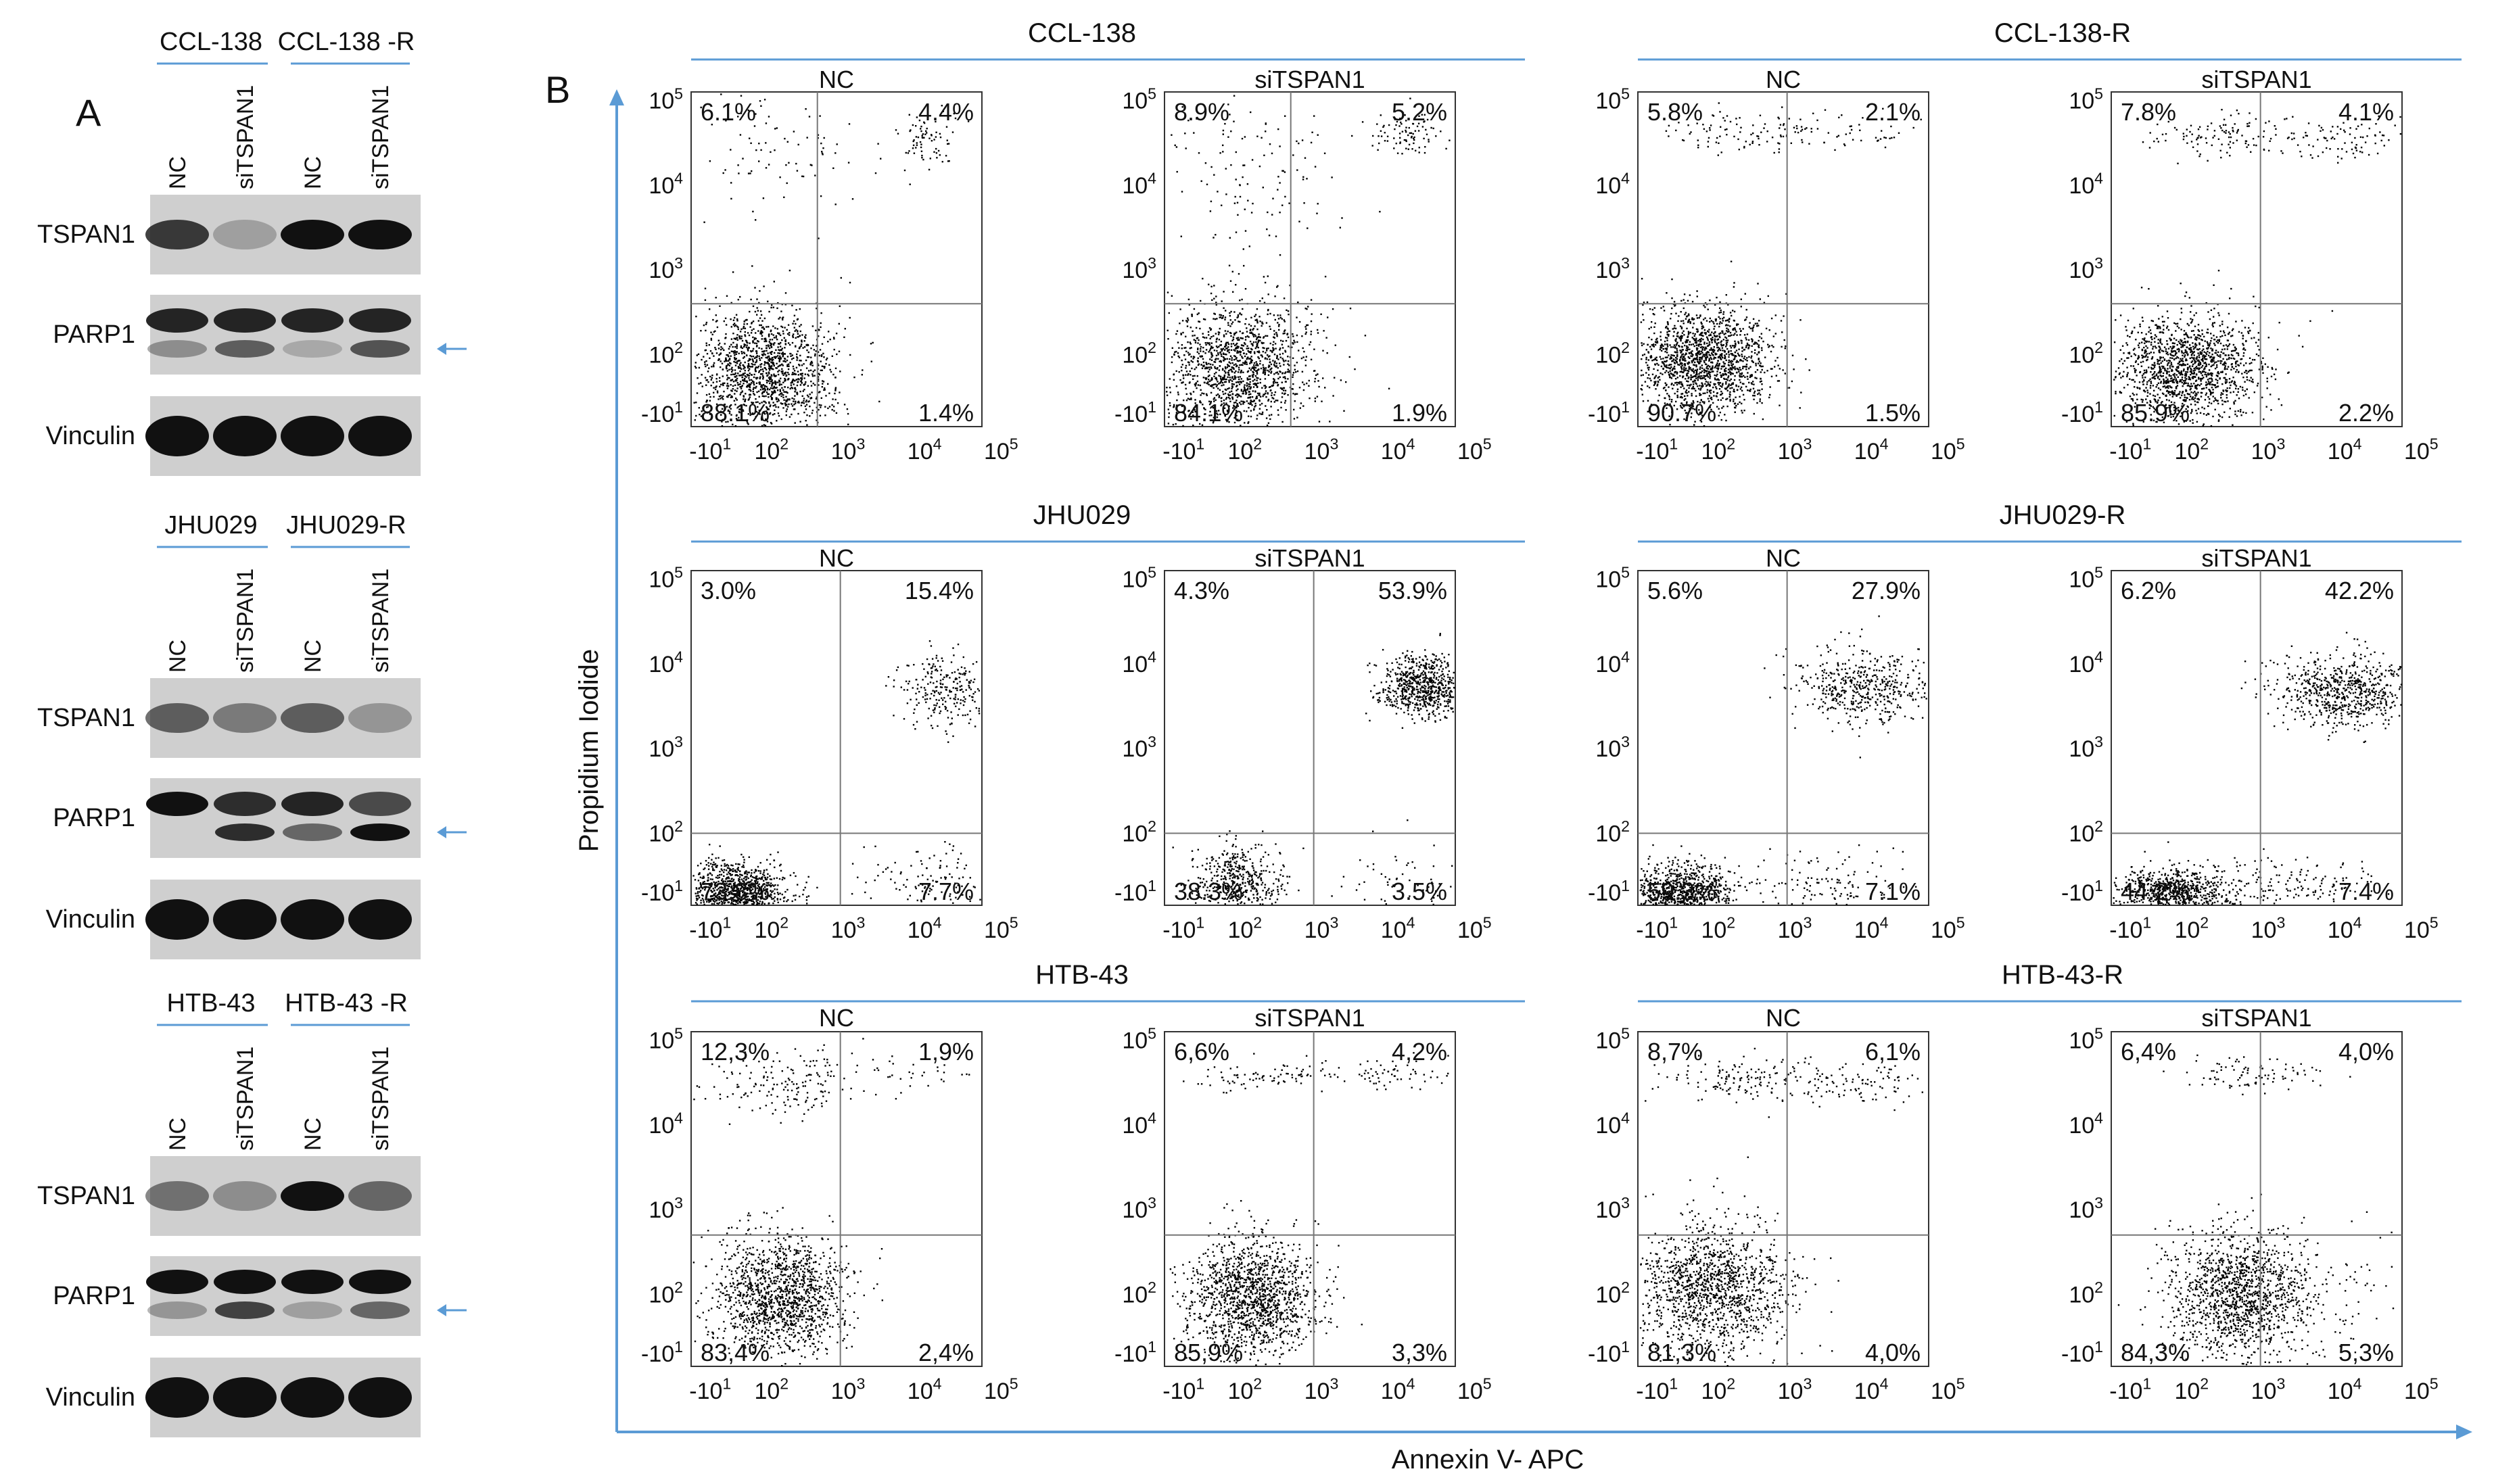  I want to click on tick-exponent: 3, so click(1334, 444).